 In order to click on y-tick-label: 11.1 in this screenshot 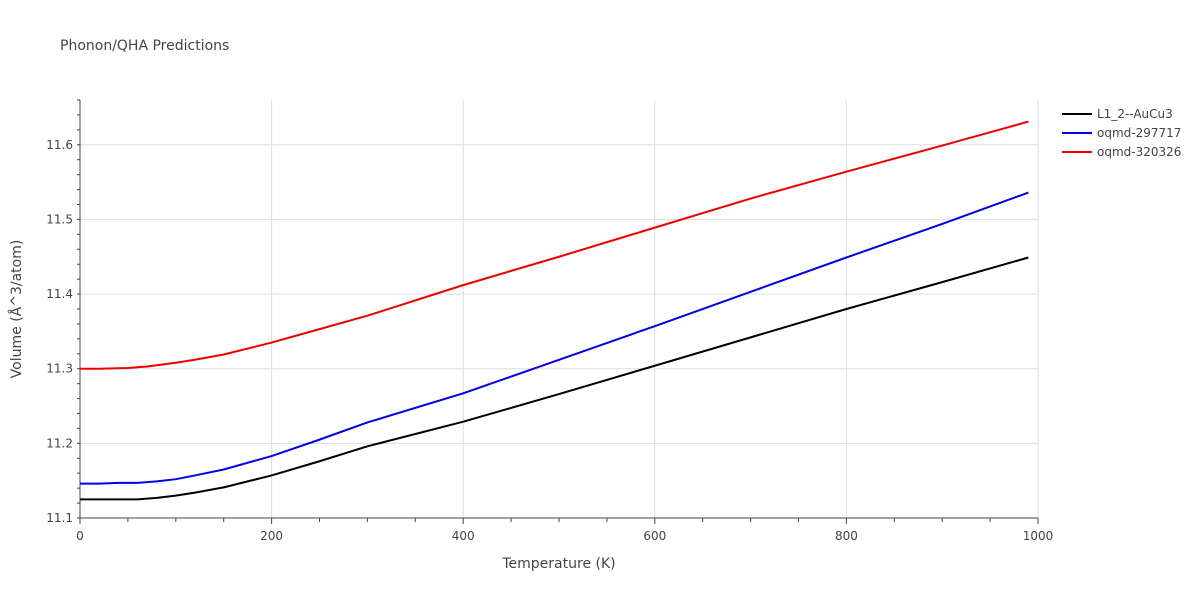, I will do `click(59, 518)`.